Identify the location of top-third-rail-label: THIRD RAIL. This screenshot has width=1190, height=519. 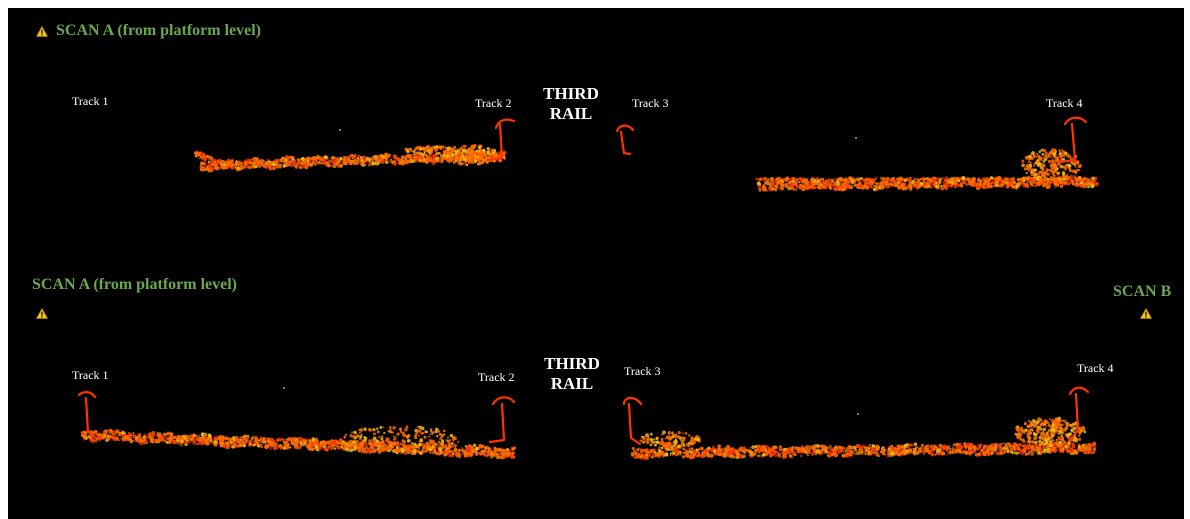
(571, 104).